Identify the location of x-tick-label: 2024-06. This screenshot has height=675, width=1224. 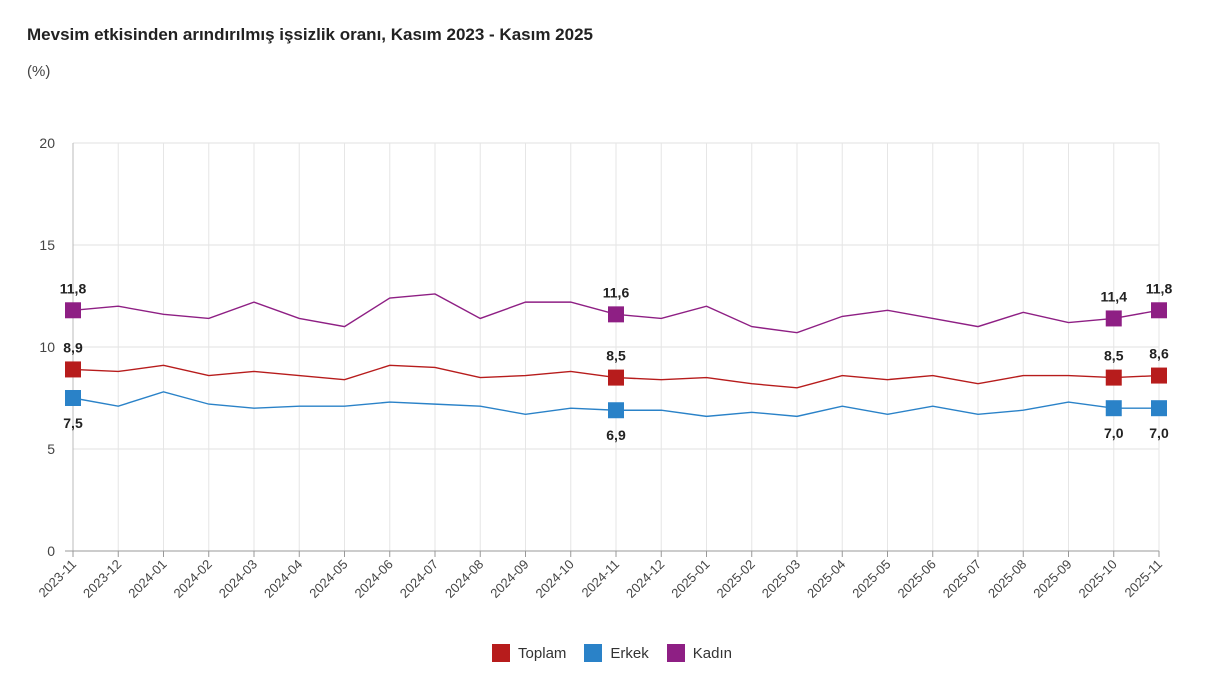
(374, 579).